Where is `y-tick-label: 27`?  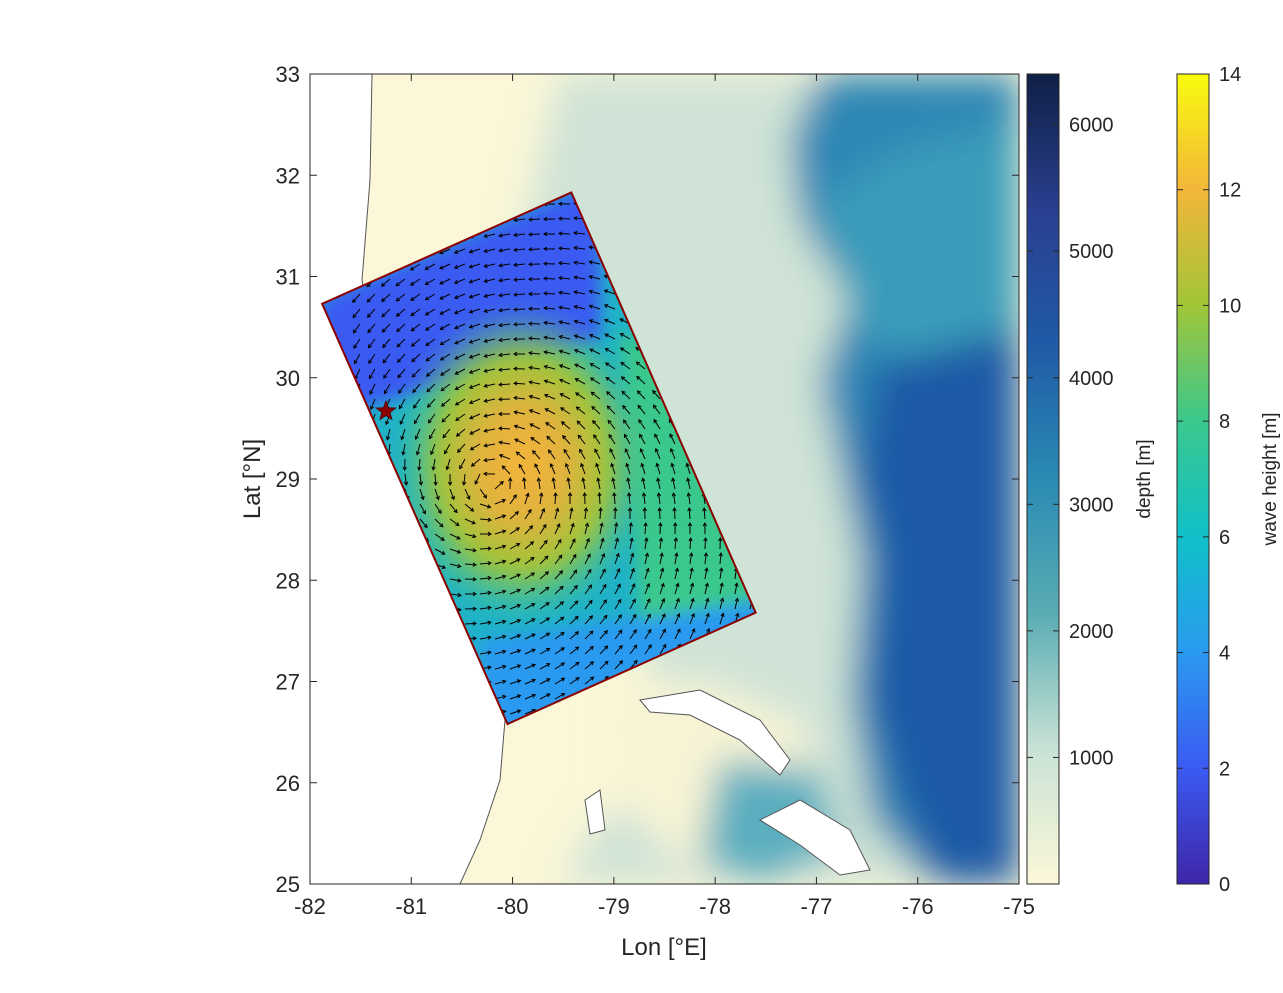
y-tick-label: 27 is located at coordinates (288, 682).